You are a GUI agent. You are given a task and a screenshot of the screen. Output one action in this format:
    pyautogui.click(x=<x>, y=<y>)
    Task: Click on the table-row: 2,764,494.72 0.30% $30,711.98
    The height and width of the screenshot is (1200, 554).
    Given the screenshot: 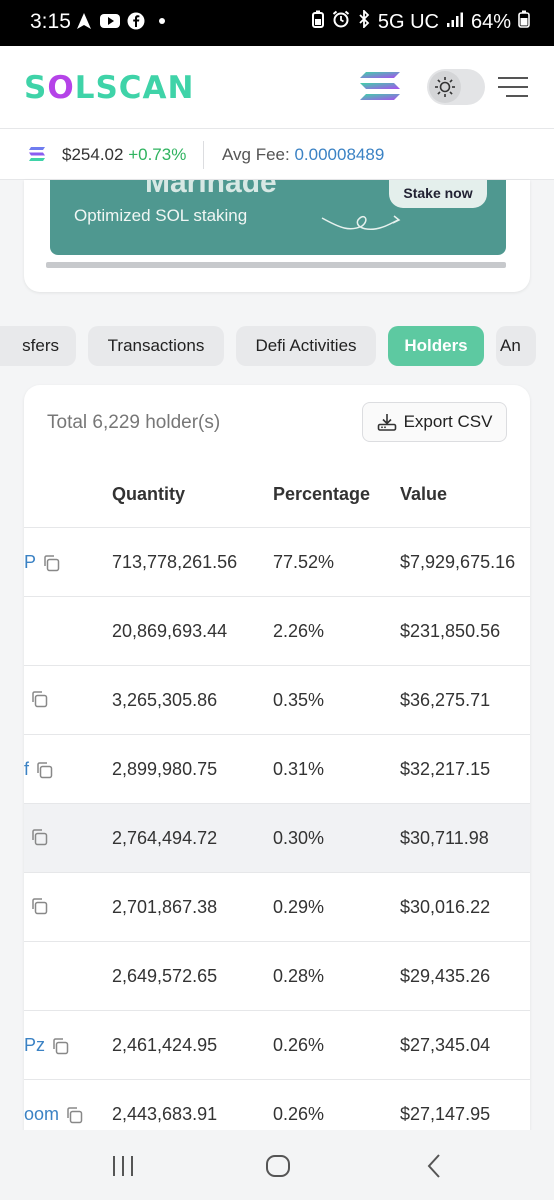 What is the action you would take?
    pyautogui.click(x=277, y=838)
    